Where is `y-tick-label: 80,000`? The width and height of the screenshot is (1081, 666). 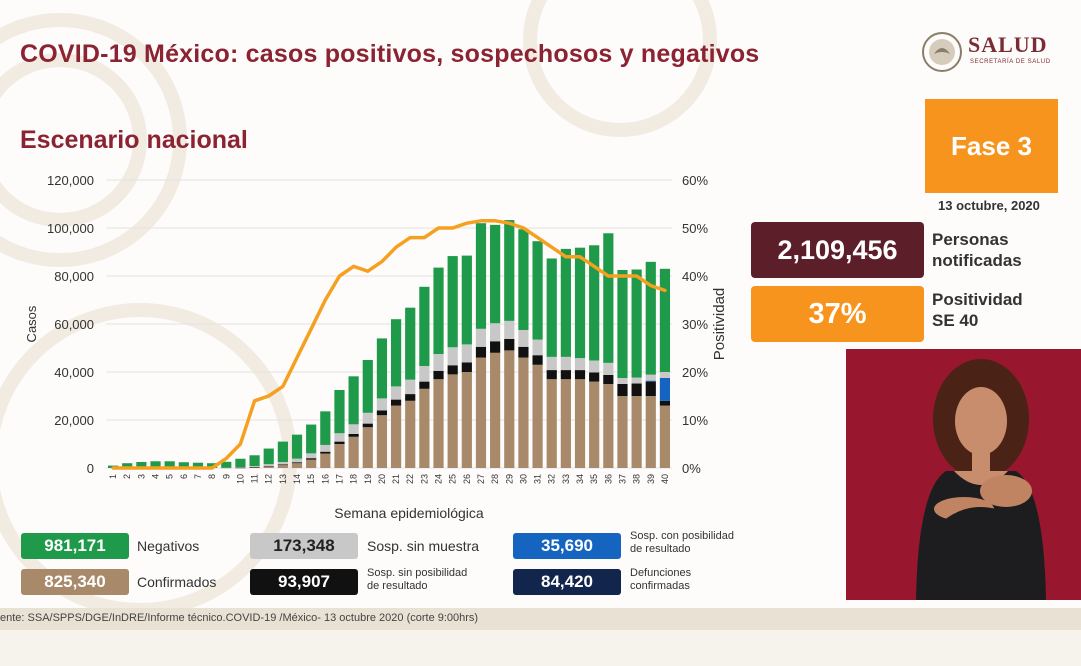 y-tick-label: 80,000 is located at coordinates (74, 276).